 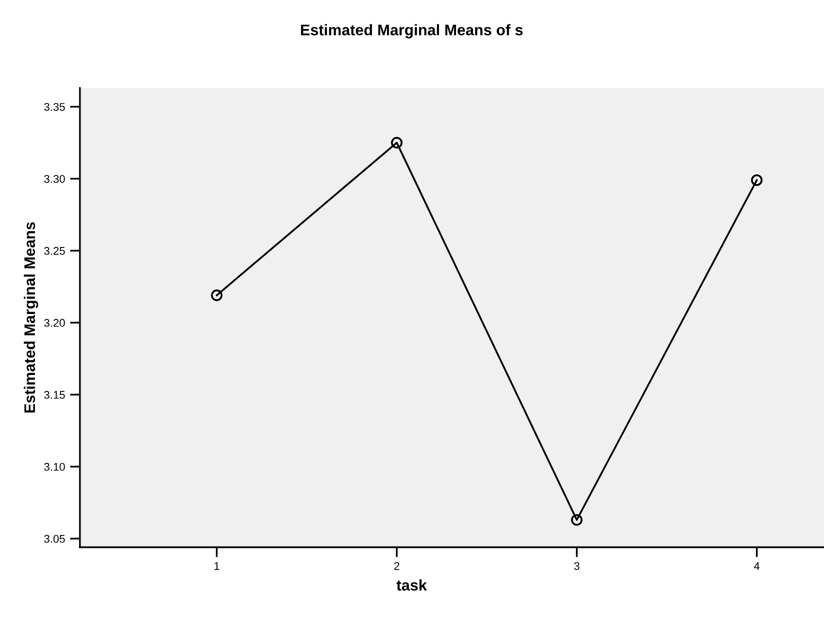 I want to click on y-tick-label: 3.35, so click(x=54, y=106).